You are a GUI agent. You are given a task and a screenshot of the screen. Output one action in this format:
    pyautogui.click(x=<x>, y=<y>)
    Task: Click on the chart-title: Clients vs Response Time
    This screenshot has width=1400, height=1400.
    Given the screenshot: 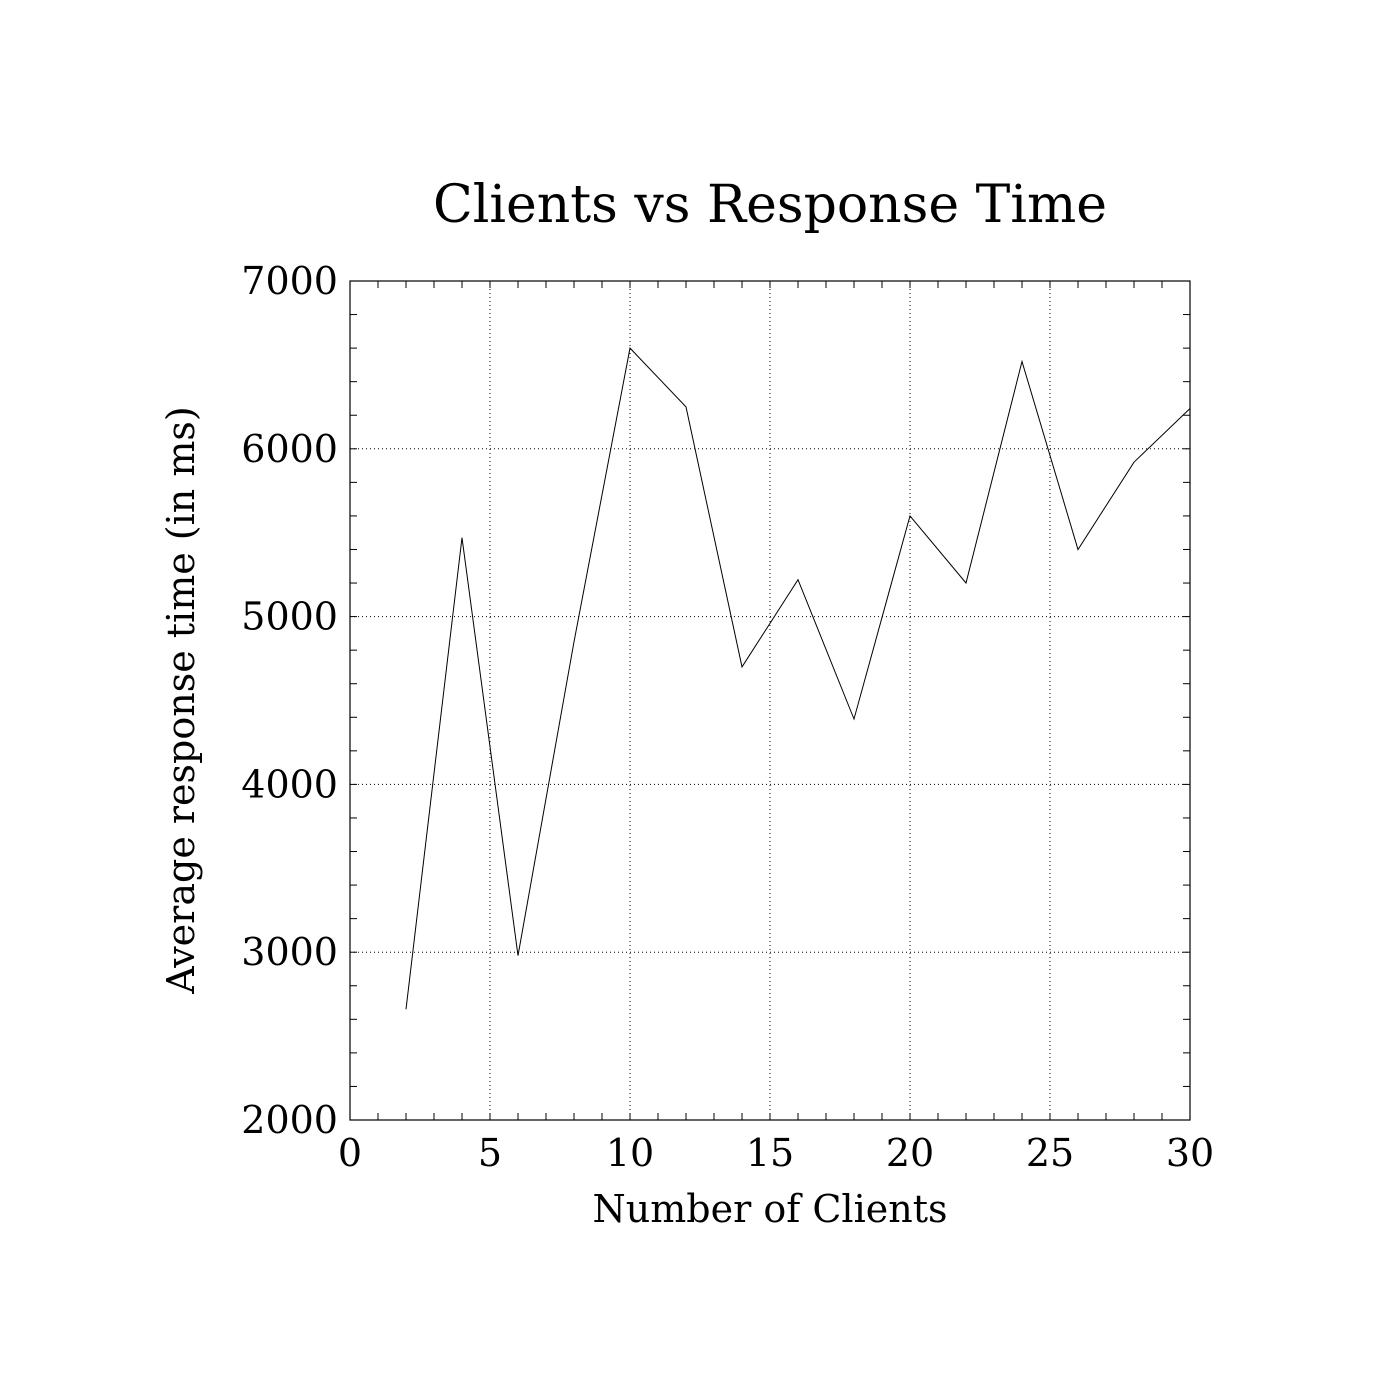 What is the action you would take?
    pyautogui.click(x=770, y=205)
    